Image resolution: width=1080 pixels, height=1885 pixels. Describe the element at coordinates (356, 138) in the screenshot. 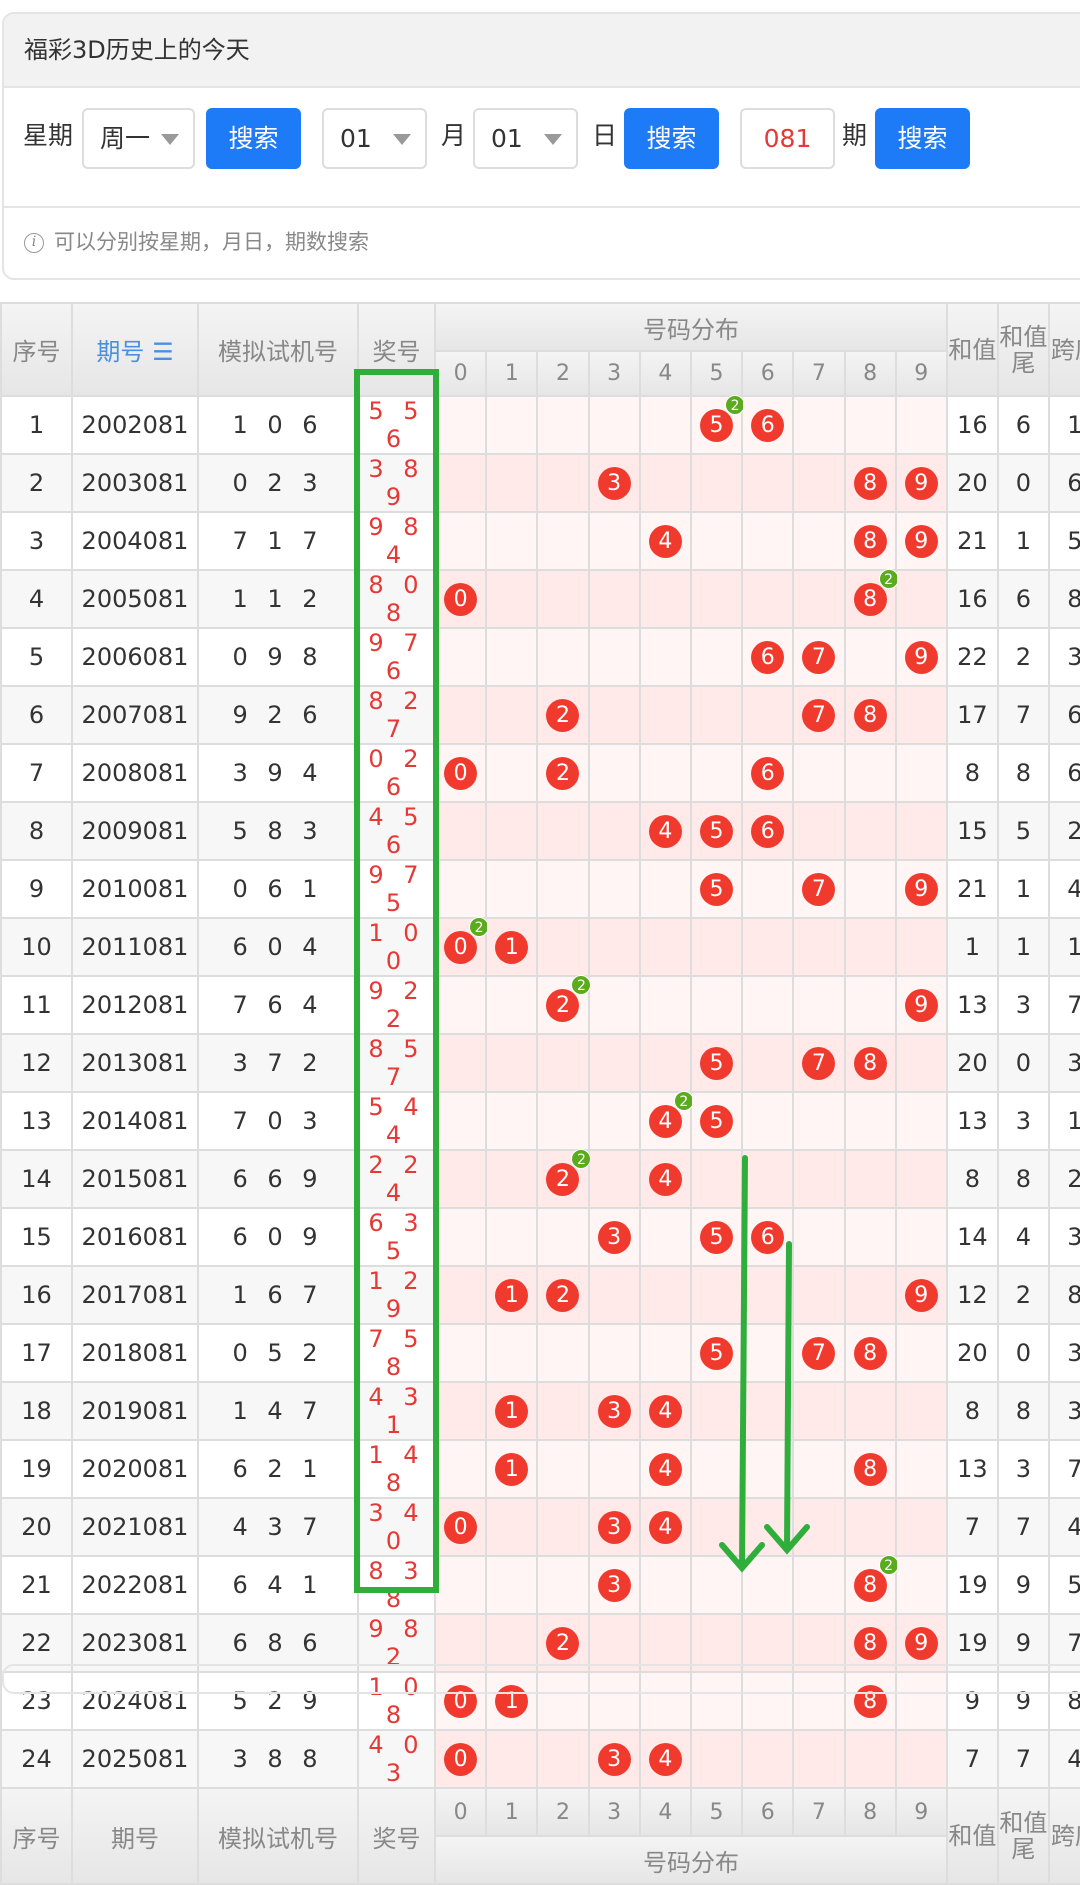

I see `month-value: 01` at that location.